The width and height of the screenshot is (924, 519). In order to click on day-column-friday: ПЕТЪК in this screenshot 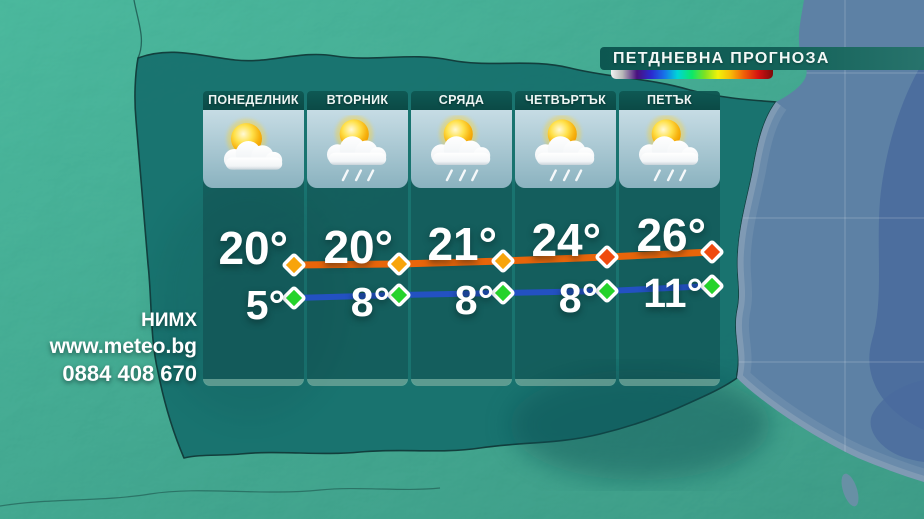, I will do `click(669, 238)`.